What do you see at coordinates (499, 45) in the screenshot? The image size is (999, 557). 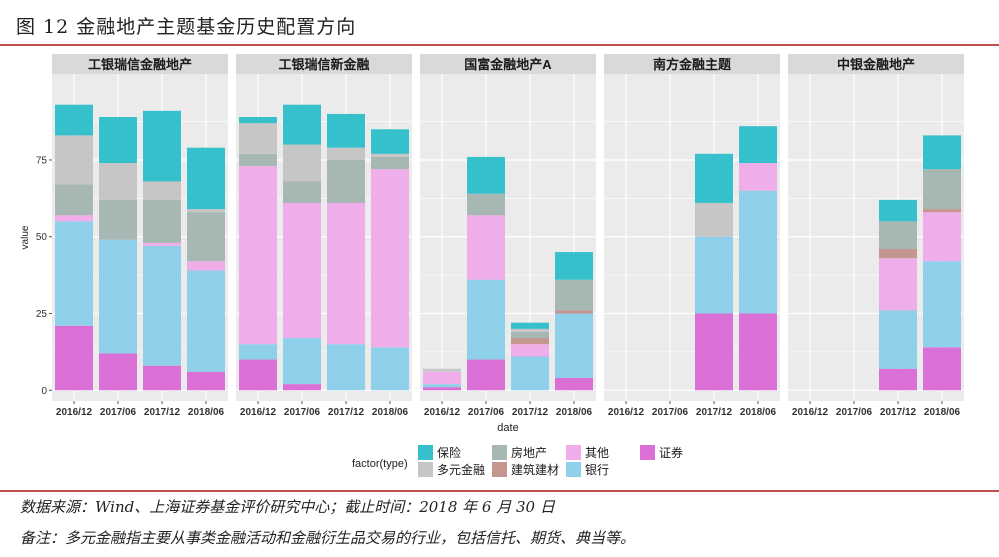 I see `title-rule` at bounding box center [499, 45].